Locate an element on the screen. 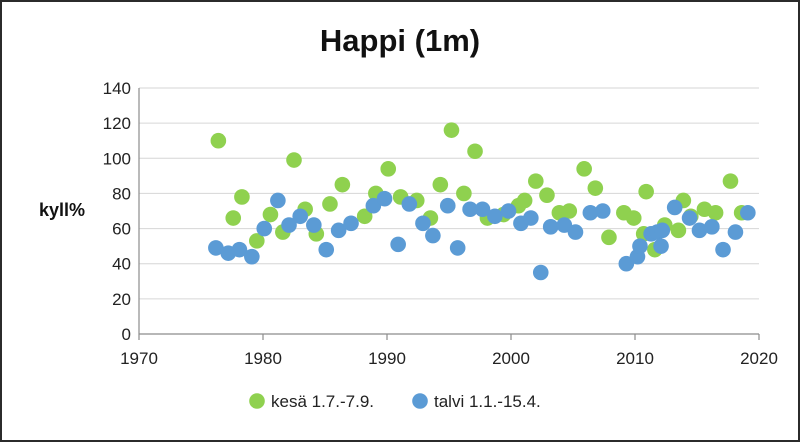  y-tick-label: 0 is located at coordinates (126, 334).